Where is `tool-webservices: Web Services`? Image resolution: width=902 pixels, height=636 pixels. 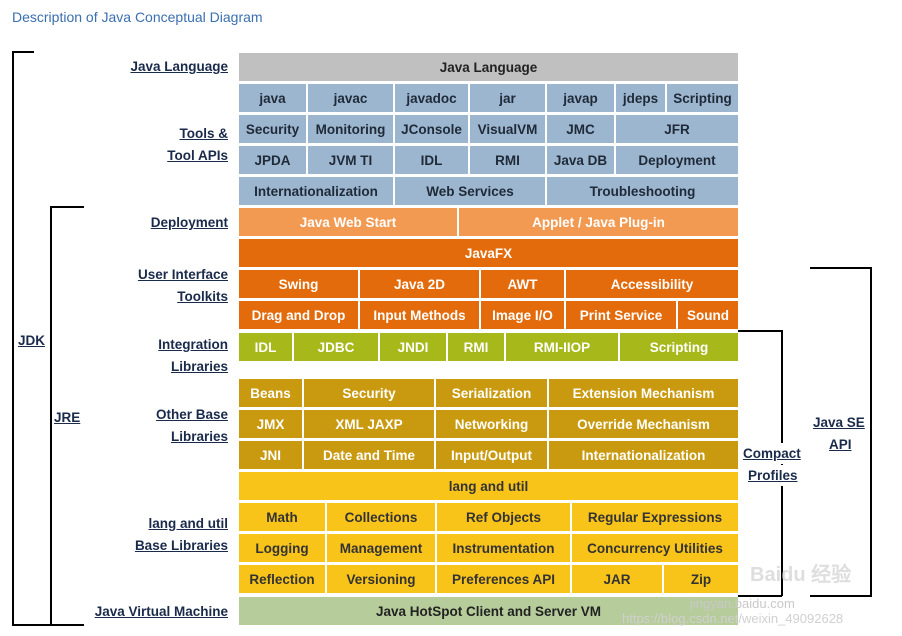 tool-webservices: Web Services is located at coordinates (470, 191).